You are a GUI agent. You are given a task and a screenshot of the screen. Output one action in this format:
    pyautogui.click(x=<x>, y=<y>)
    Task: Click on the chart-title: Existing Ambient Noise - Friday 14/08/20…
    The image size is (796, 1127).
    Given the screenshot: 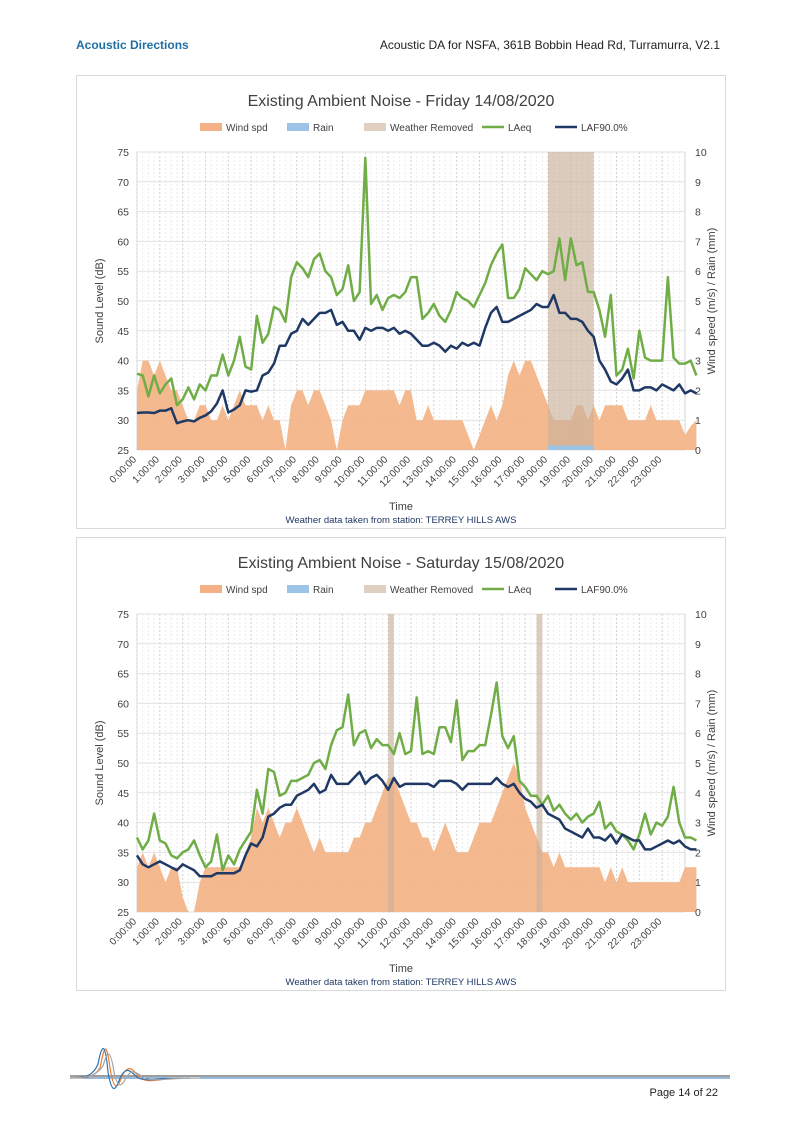 What is the action you would take?
    pyautogui.click(x=401, y=101)
    